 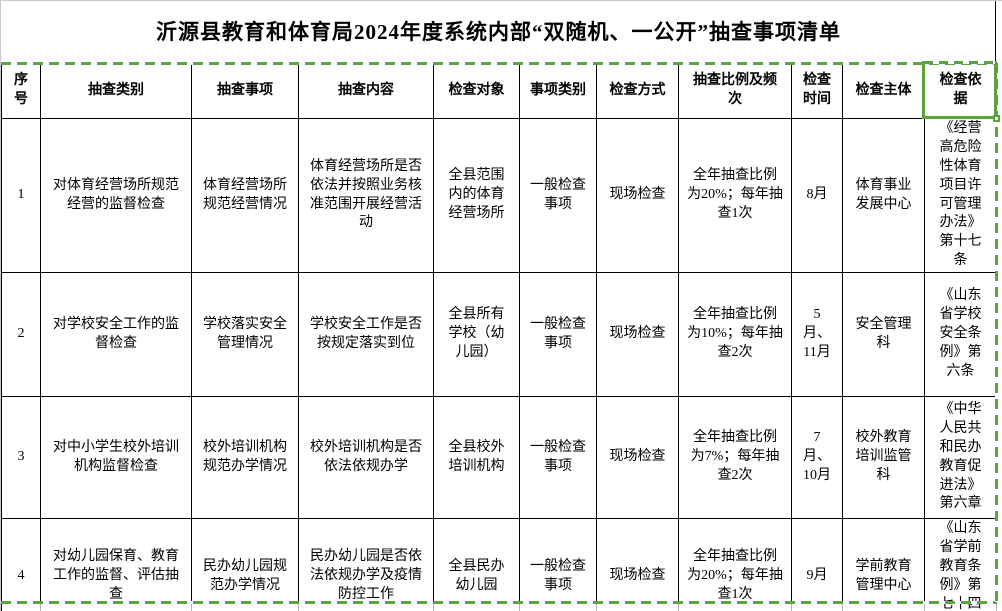 What do you see at coordinates (366, 458) in the screenshot?
I see `cell-content: 校外培训机构是否依法依规办学` at bounding box center [366, 458].